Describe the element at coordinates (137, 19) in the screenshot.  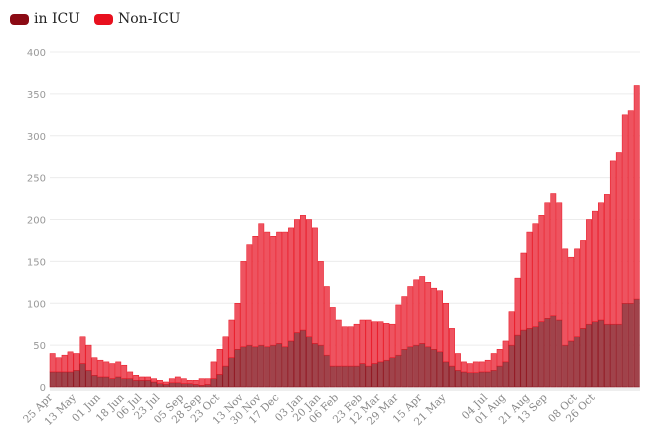
I see `legend-item-non-icu: Non-ICU` at that location.